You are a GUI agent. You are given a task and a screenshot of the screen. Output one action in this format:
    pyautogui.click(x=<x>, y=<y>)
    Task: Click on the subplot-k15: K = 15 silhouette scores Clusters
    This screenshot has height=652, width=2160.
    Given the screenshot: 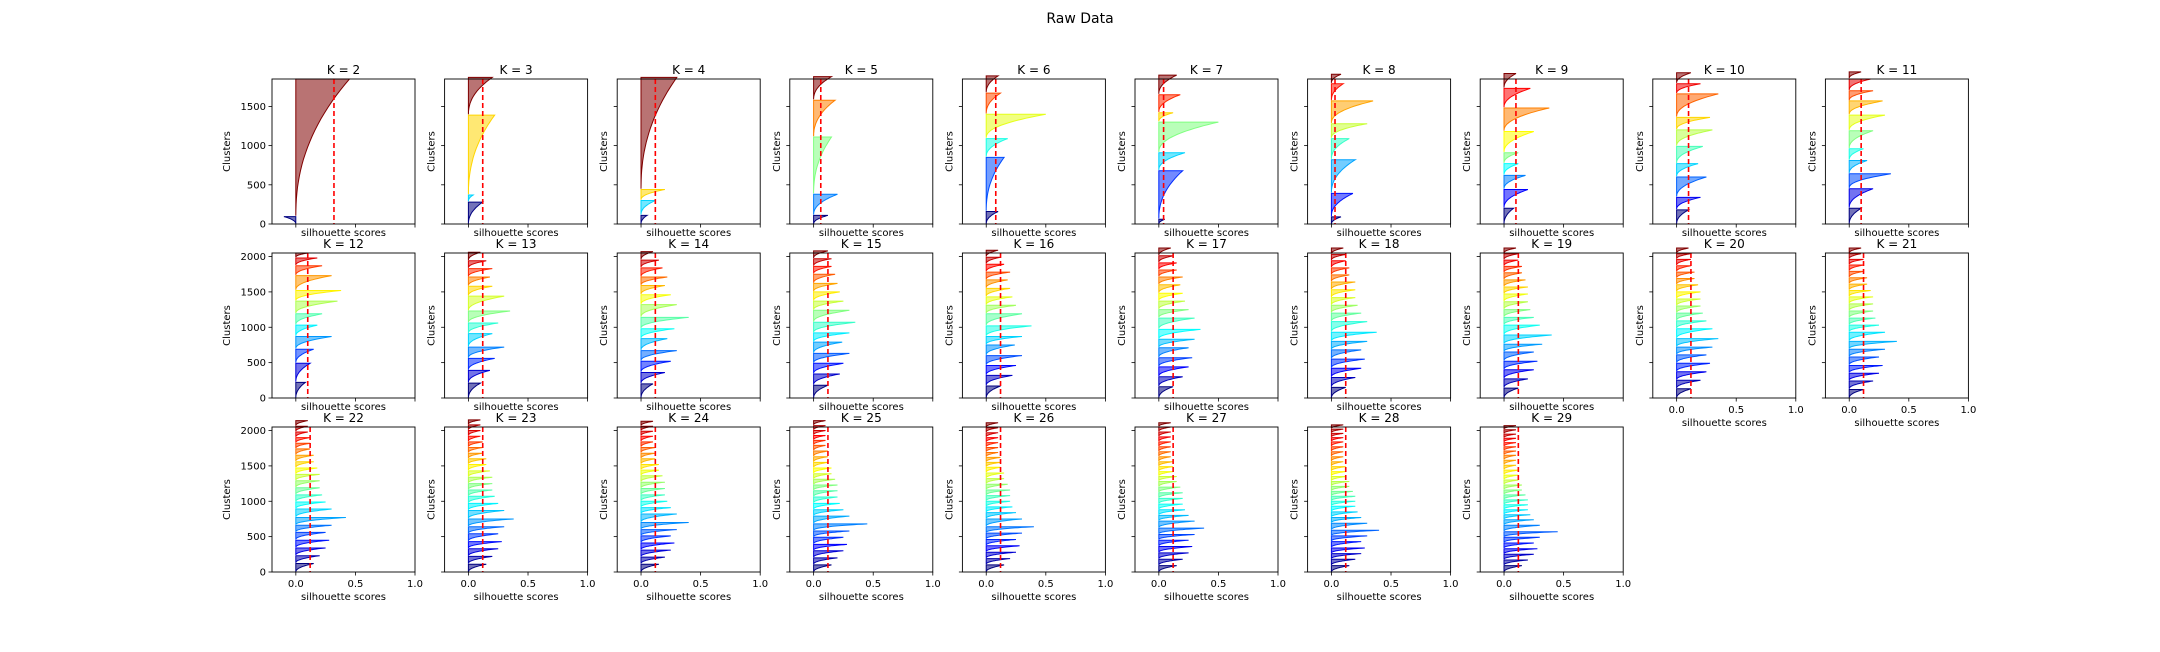 What is the action you would take?
    pyautogui.click(x=853, y=325)
    